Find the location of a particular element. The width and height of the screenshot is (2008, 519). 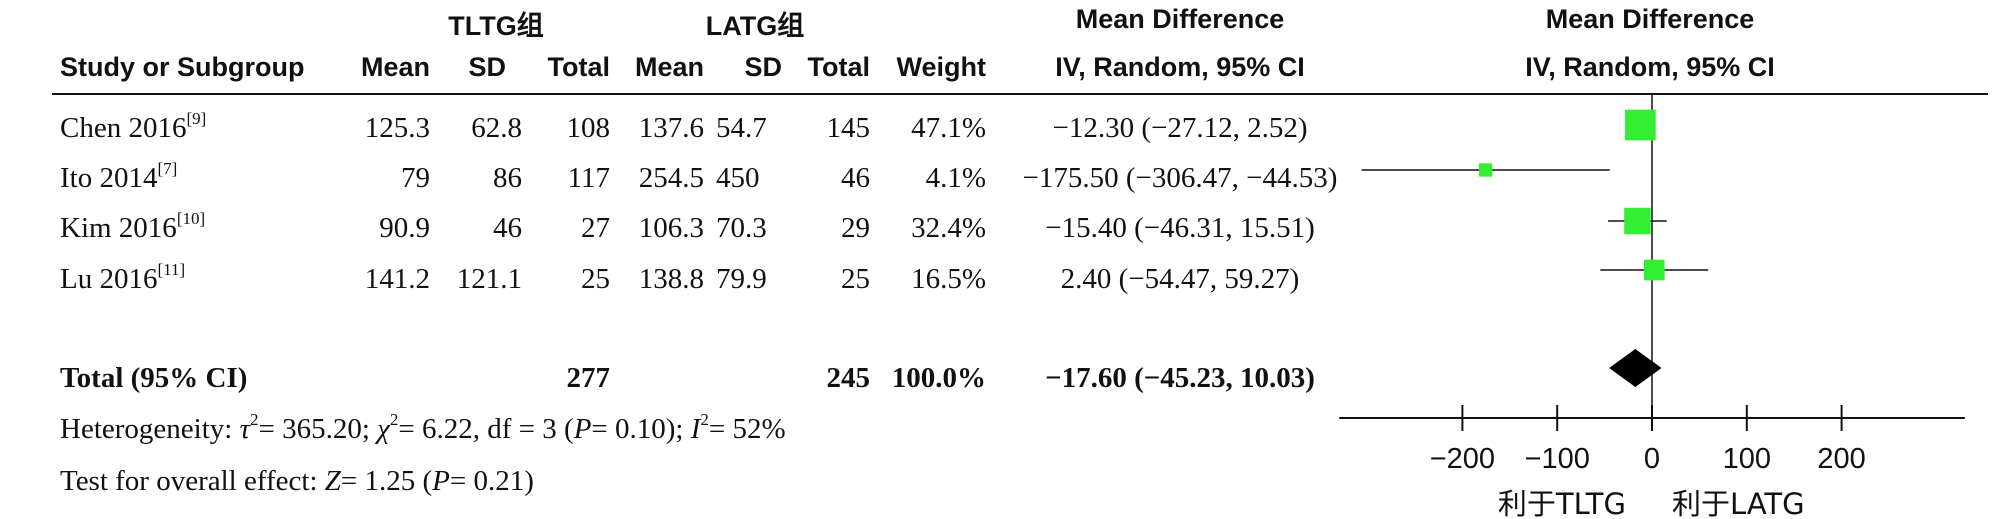

cell-ctrl-total: 25 is located at coordinates (855, 279).